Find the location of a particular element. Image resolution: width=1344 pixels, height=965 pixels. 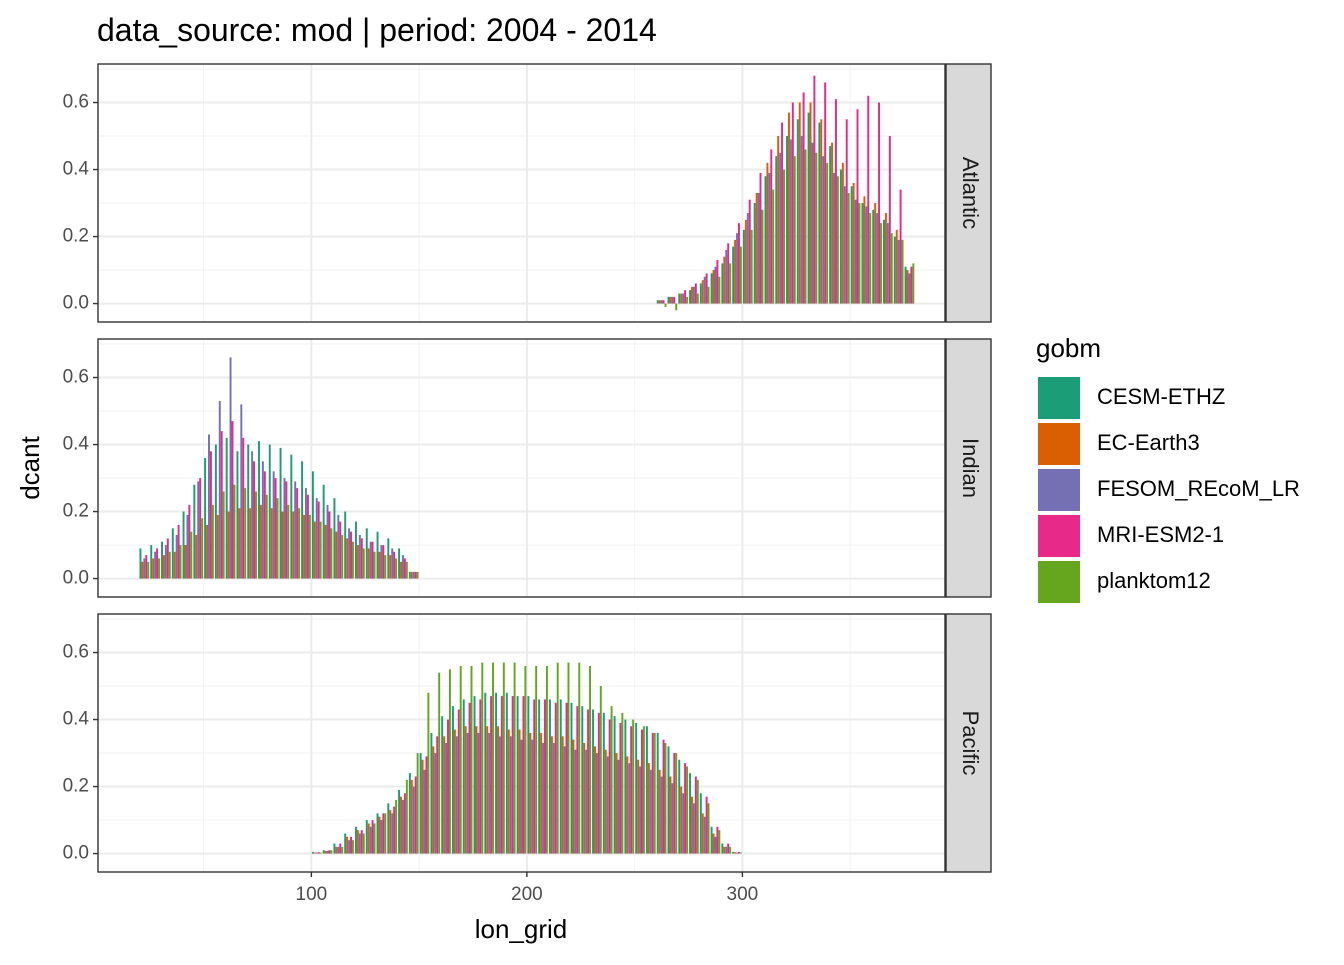

legend-item-mri-esm2-1: MRI-ESM2-1 is located at coordinates (1131, 536).